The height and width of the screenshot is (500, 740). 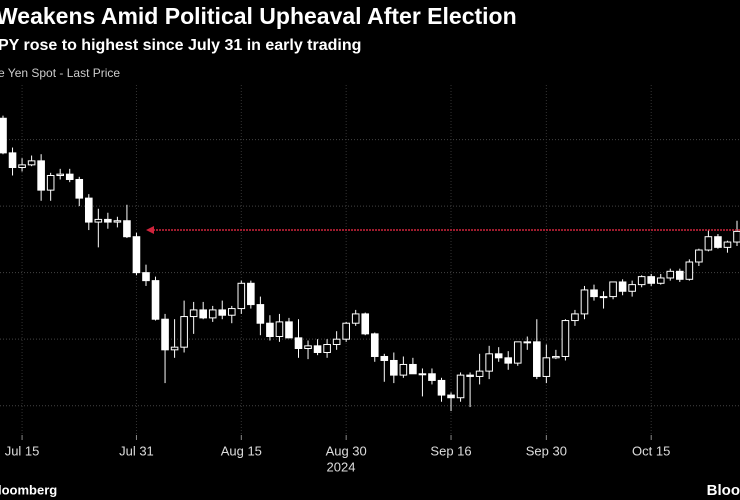 What do you see at coordinates (723, 490) in the screenshot?
I see `brand: Bloo` at bounding box center [723, 490].